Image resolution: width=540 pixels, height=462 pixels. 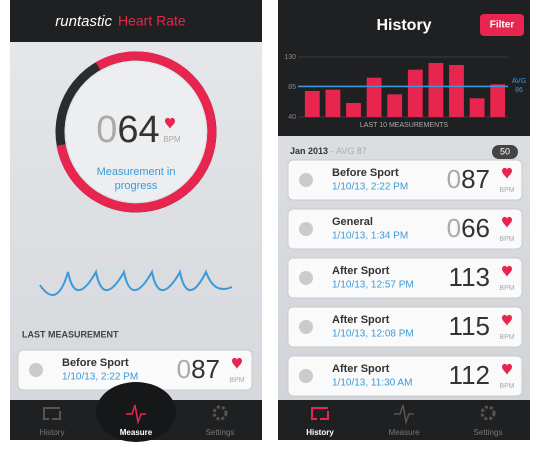 What do you see at coordinates (136, 282) in the screenshot?
I see `pulse-wave` at bounding box center [136, 282].